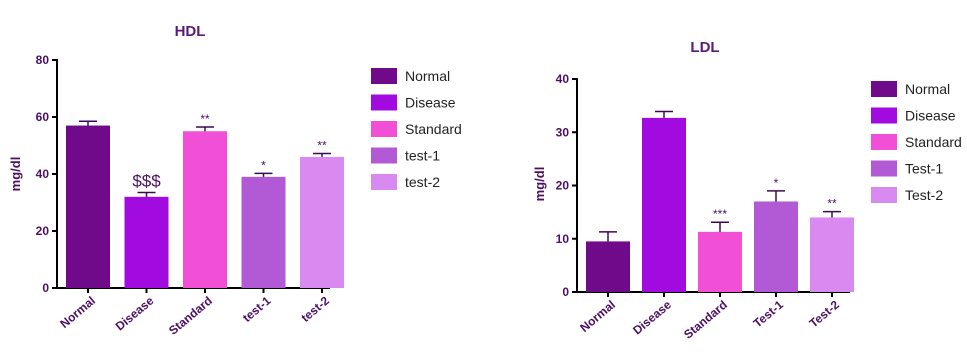  I want to click on ldl-title: LDL, so click(704, 47).